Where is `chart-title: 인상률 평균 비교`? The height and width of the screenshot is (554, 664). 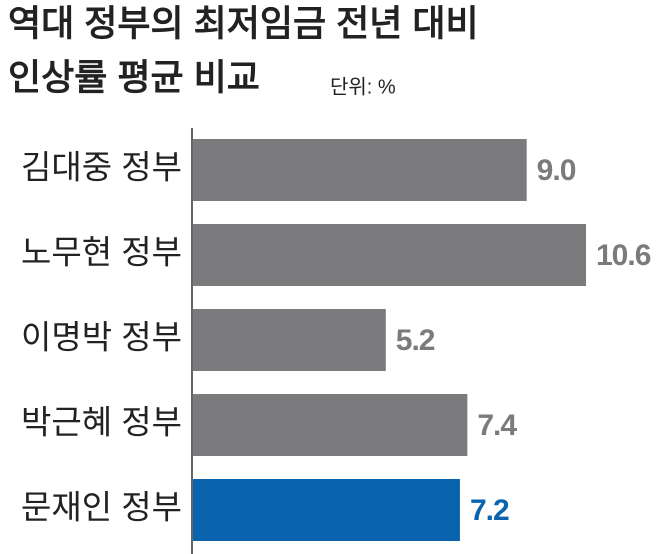 chart-title: 인상률 평균 비교 is located at coordinates (134, 77).